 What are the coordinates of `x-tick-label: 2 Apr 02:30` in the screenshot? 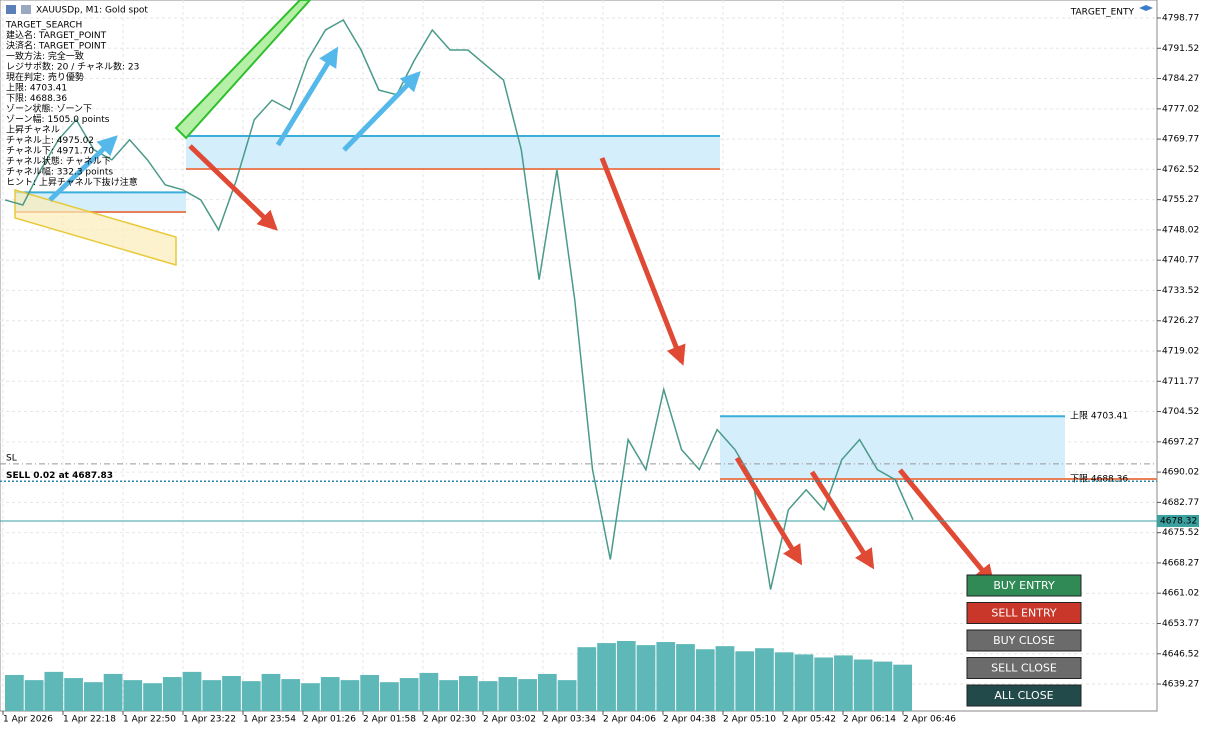 It's located at (449, 720).